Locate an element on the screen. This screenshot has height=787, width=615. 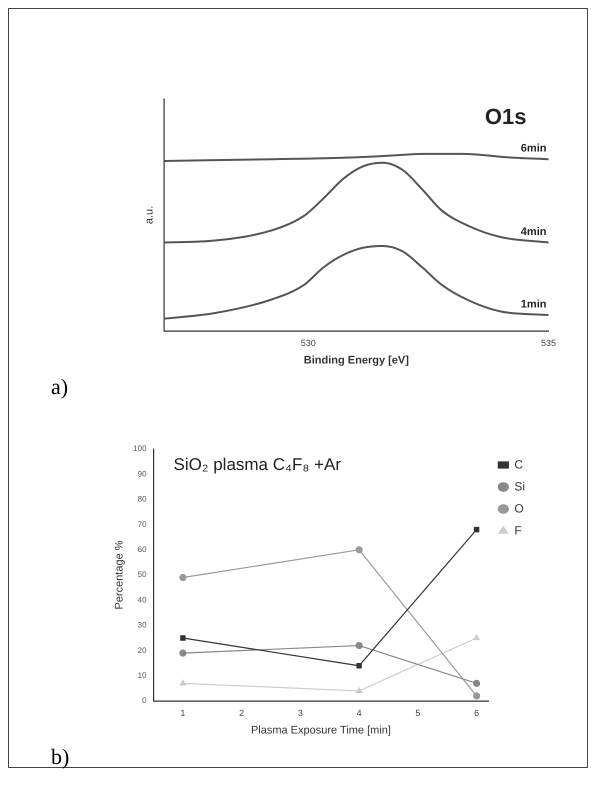
x-tick-label: 530 is located at coordinates (308, 343).